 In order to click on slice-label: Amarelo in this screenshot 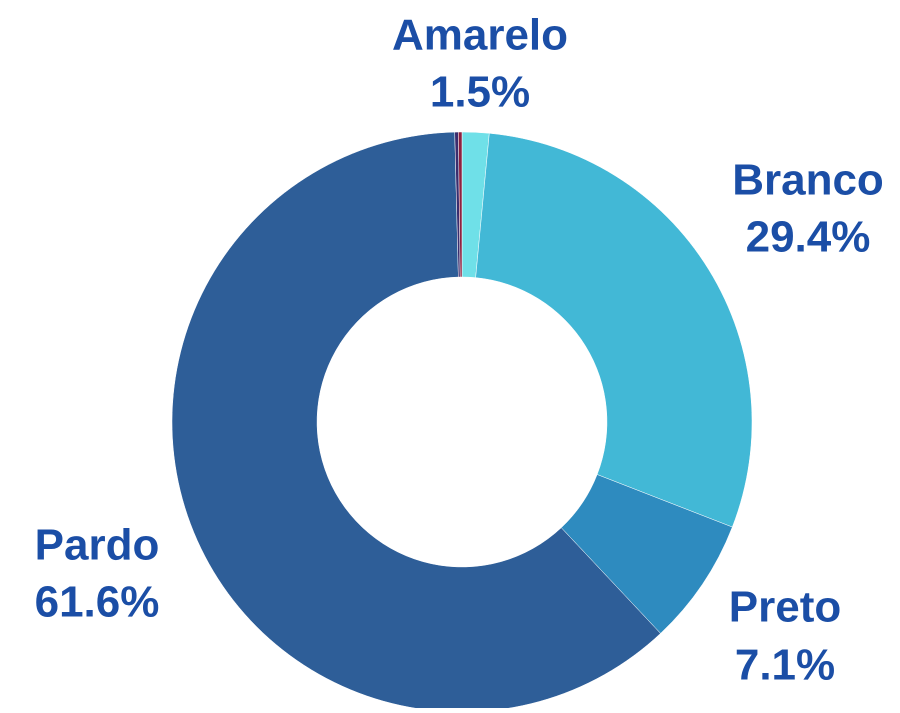, I will do `click(480, 35)`.